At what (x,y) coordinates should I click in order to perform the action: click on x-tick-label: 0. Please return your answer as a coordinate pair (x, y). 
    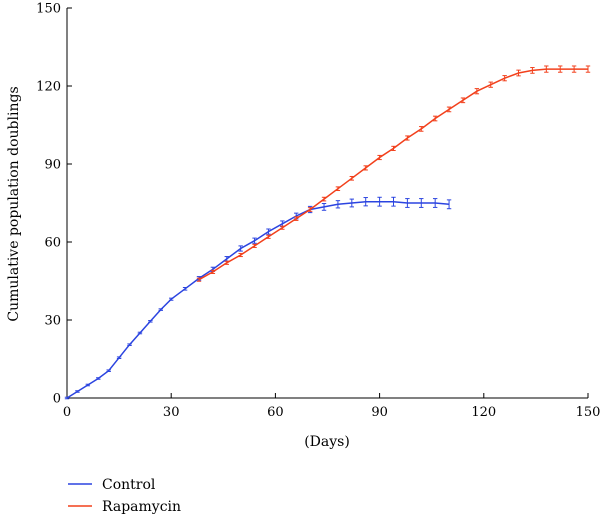
    Looking at the image, I should click on (67, 412).